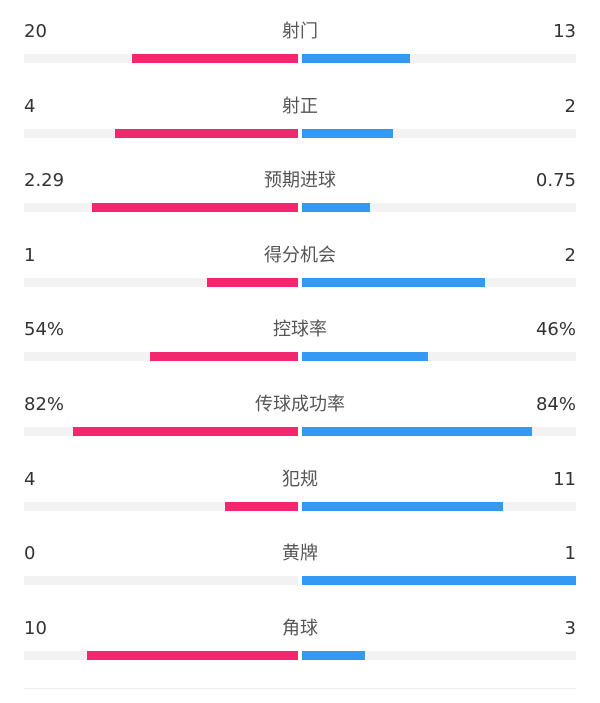  Describe the element at coordinates (300, 31) in the screenshot. I see `stat-label: 射门` at that location.